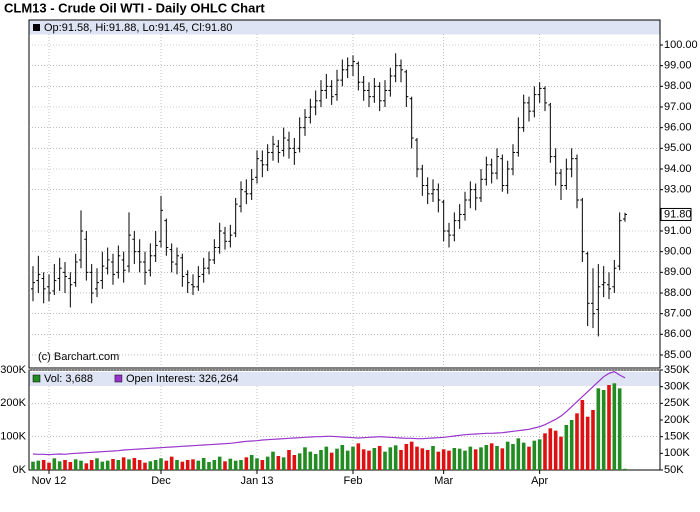 Image resolution: width=700 pixels, height=512 pixels. Describe the element at coordinates (678, 252) in the screenshot. I see `y-tick-label: 90.00` at that location.